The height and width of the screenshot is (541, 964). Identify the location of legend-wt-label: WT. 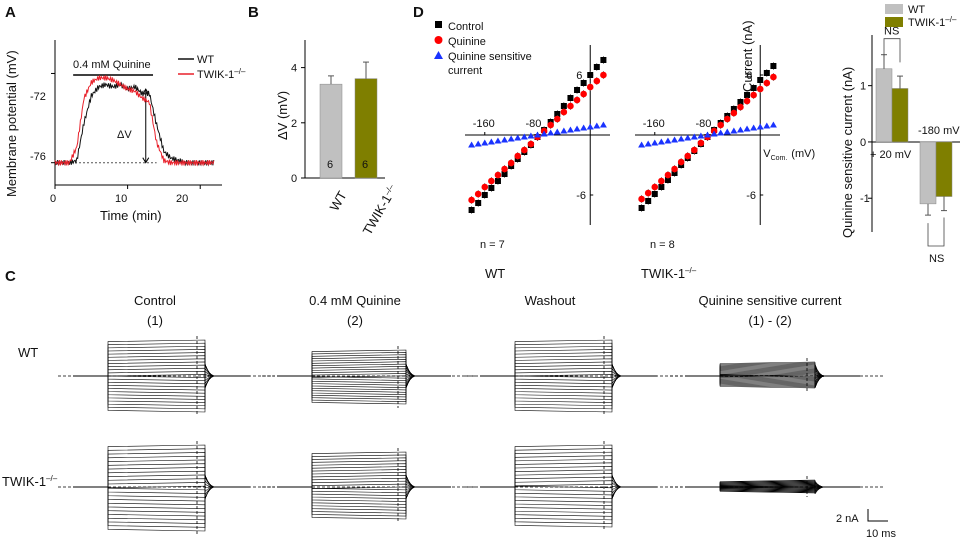
(205, 60).